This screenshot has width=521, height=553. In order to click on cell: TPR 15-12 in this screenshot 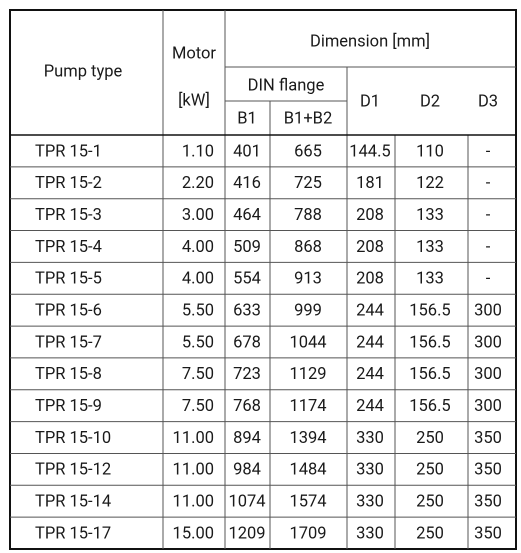, I will do `click(73, 470)`.